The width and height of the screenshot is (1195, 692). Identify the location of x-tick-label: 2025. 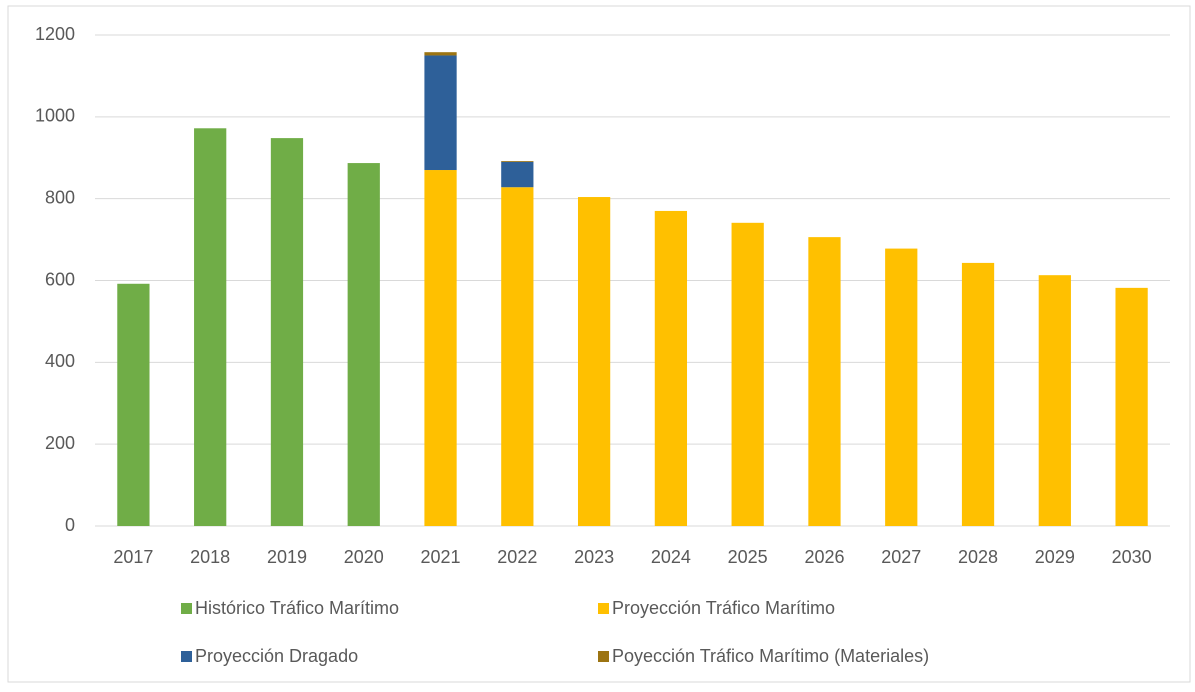
(748, 557).